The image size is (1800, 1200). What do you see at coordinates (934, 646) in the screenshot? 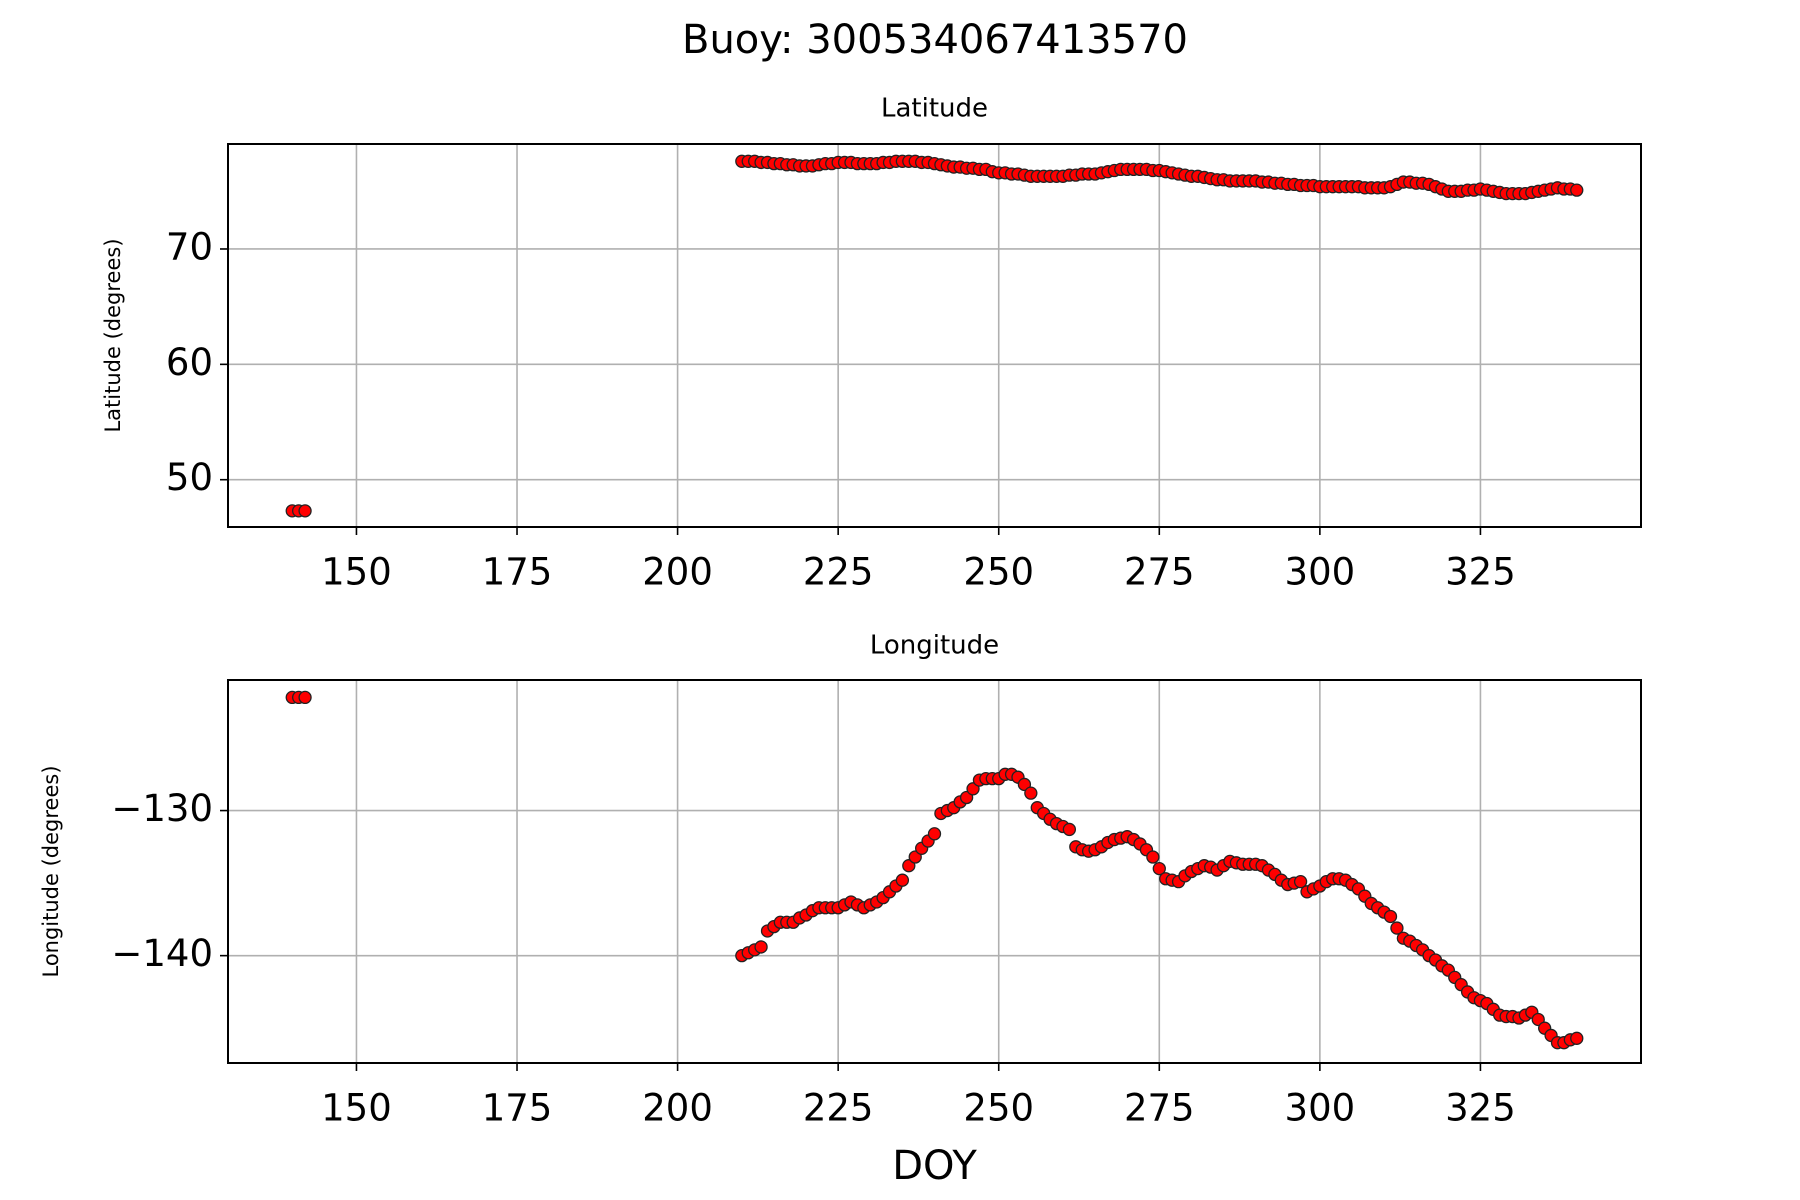
I see `axes-title: Longitude` at bounding box center [934, 646].